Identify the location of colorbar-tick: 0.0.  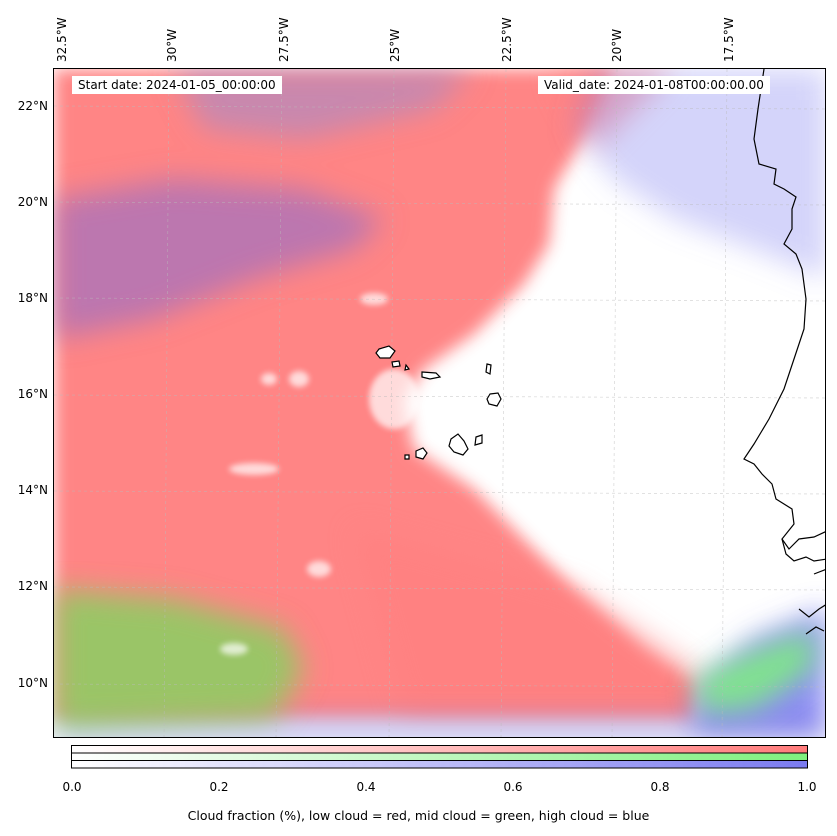
(72, 787).